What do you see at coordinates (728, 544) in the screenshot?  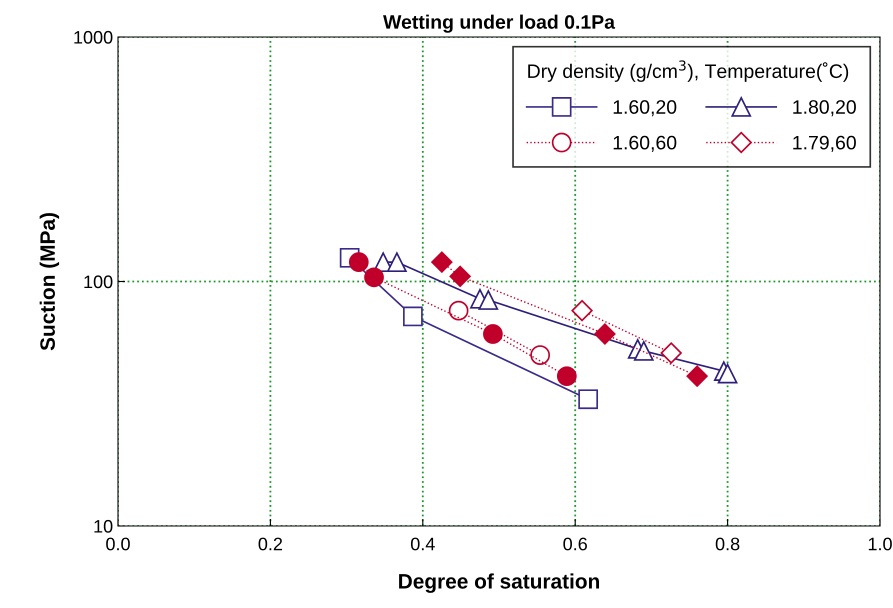 I see `x-tick-label: 0.8` at bounding box center [728, 544].